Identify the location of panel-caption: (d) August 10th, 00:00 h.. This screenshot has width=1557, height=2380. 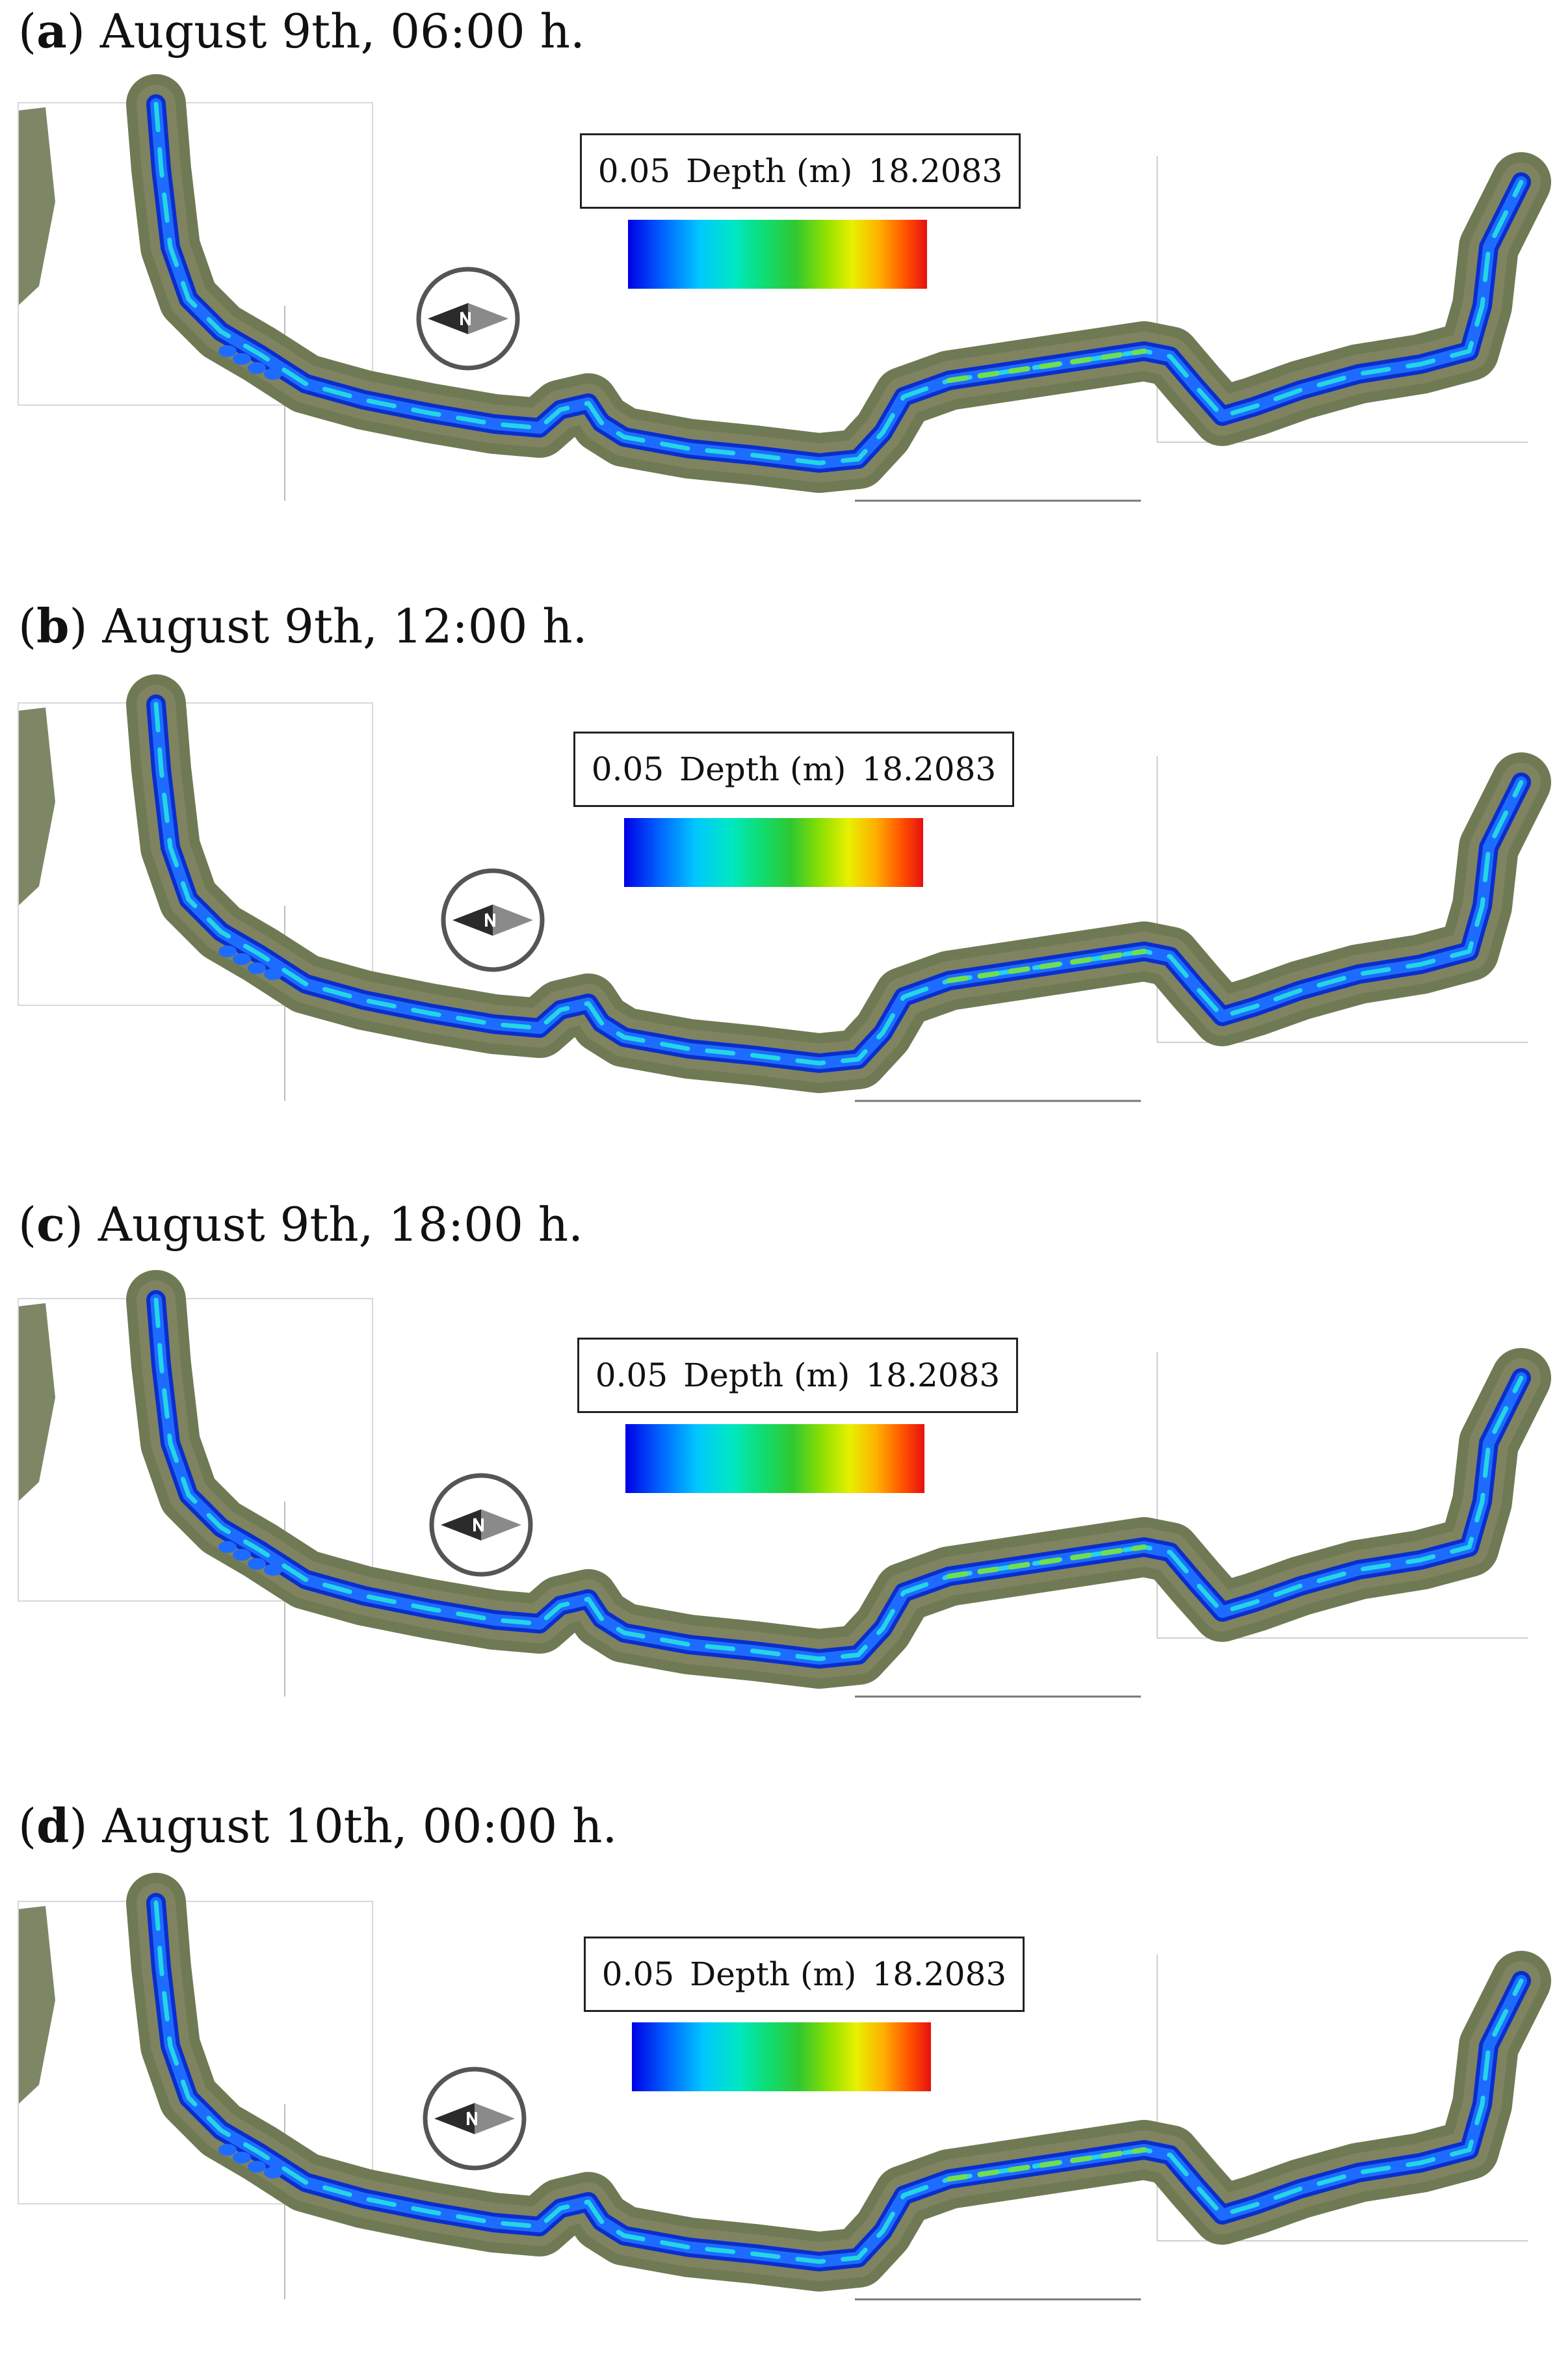
(318, 1825).